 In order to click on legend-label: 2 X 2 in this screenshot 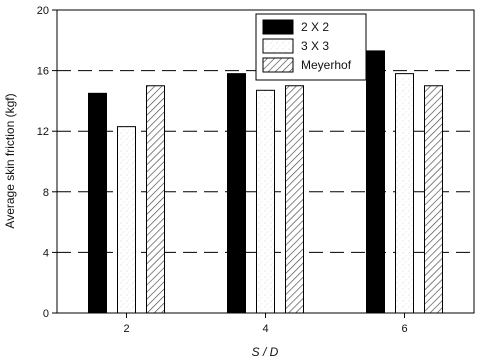, I will do `click(315, 27)`.